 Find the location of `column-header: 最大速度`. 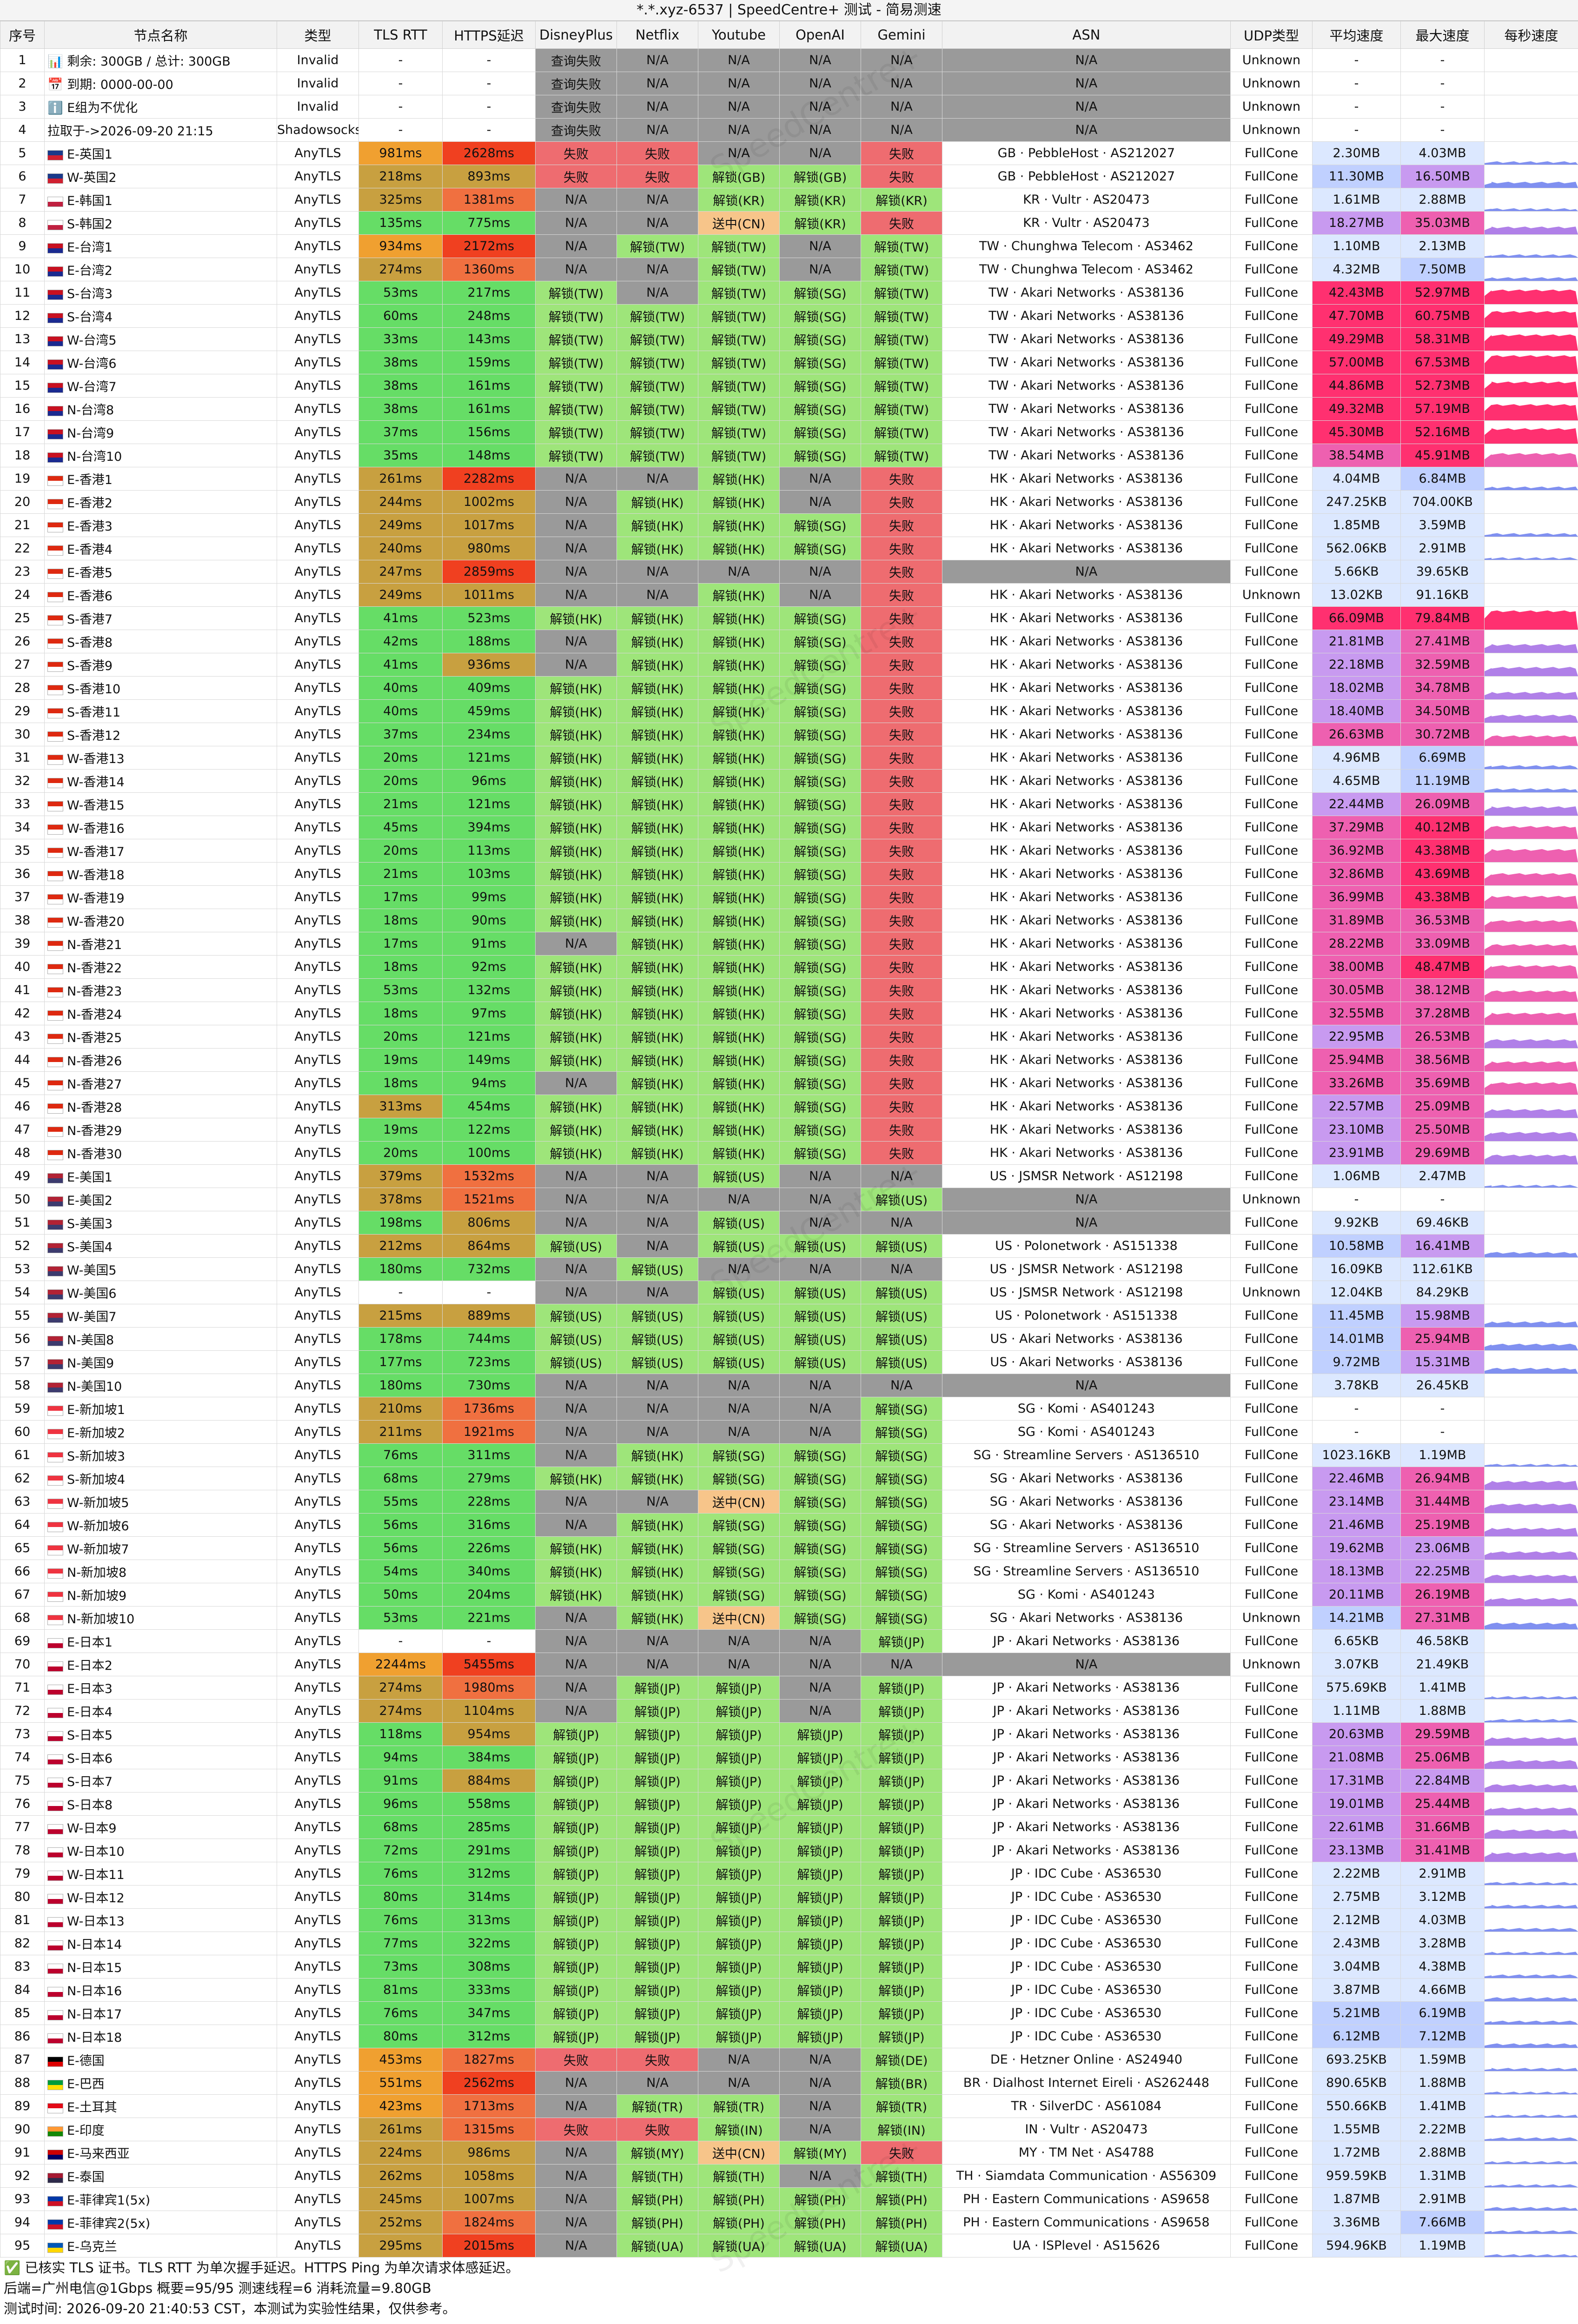

column-header: 最大速度 is located at coordinates (1442, 35).